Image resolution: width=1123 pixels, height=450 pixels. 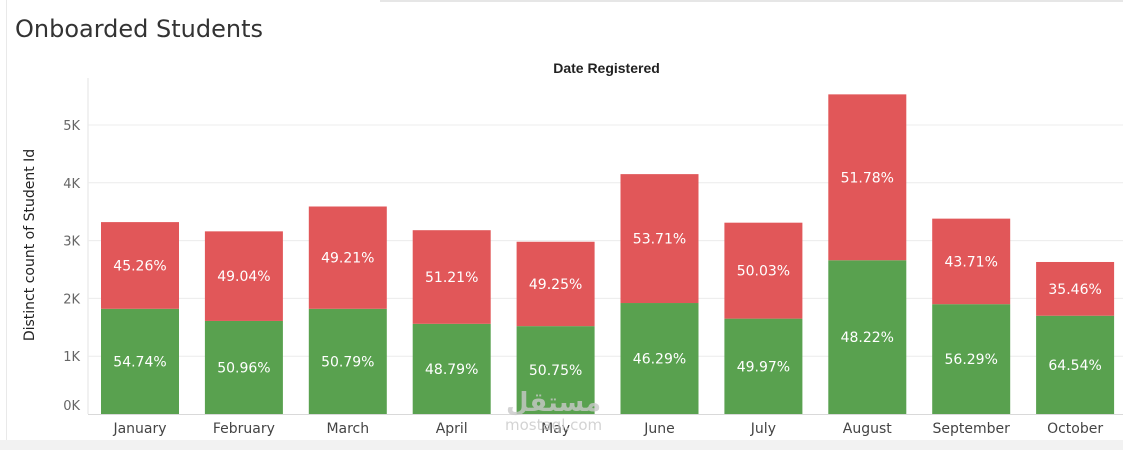 I want to click on bar-data-label: 56.29%, so click(x=971, y=360).